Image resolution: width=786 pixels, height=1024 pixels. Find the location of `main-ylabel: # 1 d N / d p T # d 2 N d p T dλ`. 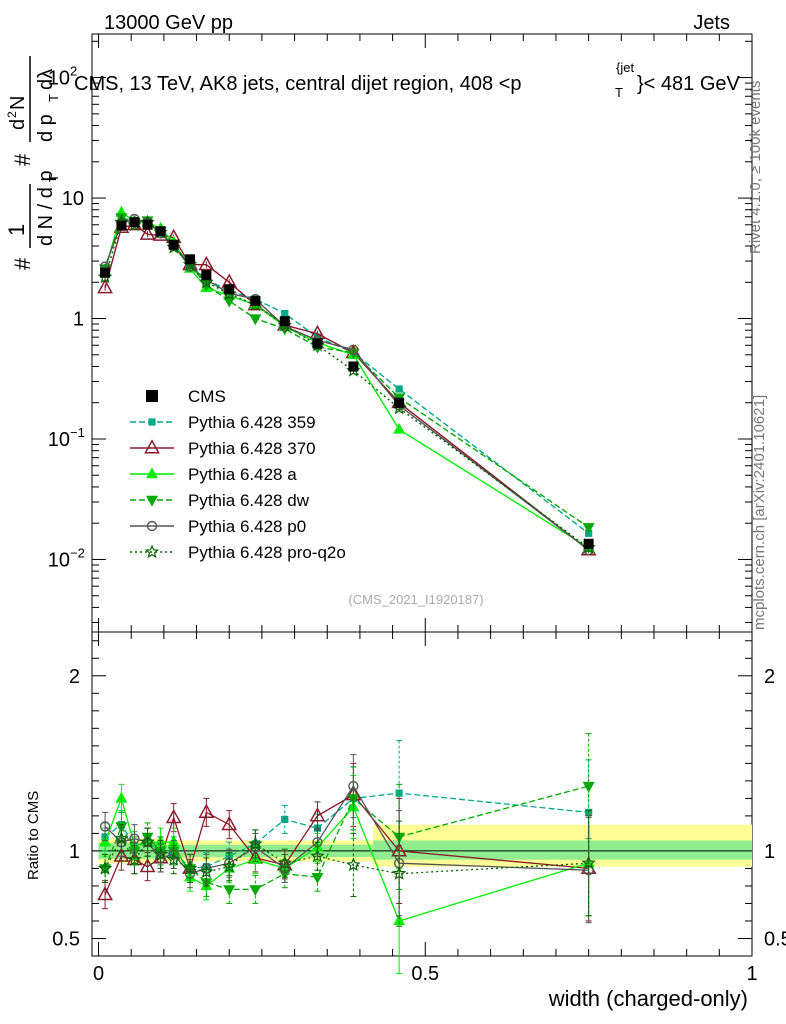

main-ylabel: # 1 d N / d p T # d 2 N d p T dλ is located at coordinates (32, 163).